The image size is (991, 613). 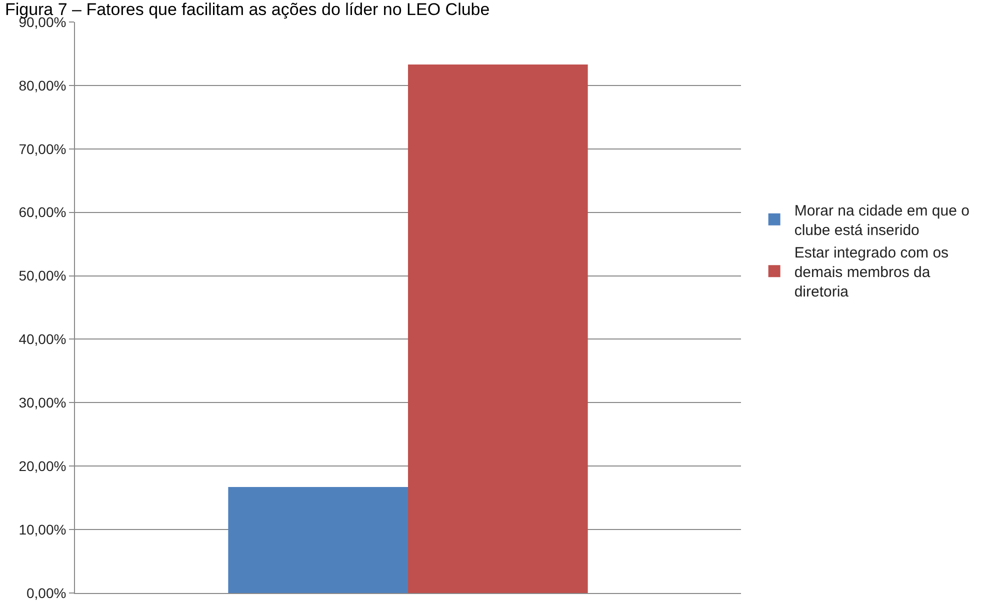 What do you see at coordinates (42, 276) in the screenshot?
I see `y-tick-label: 50,00%` at bounding box center [42, 276].